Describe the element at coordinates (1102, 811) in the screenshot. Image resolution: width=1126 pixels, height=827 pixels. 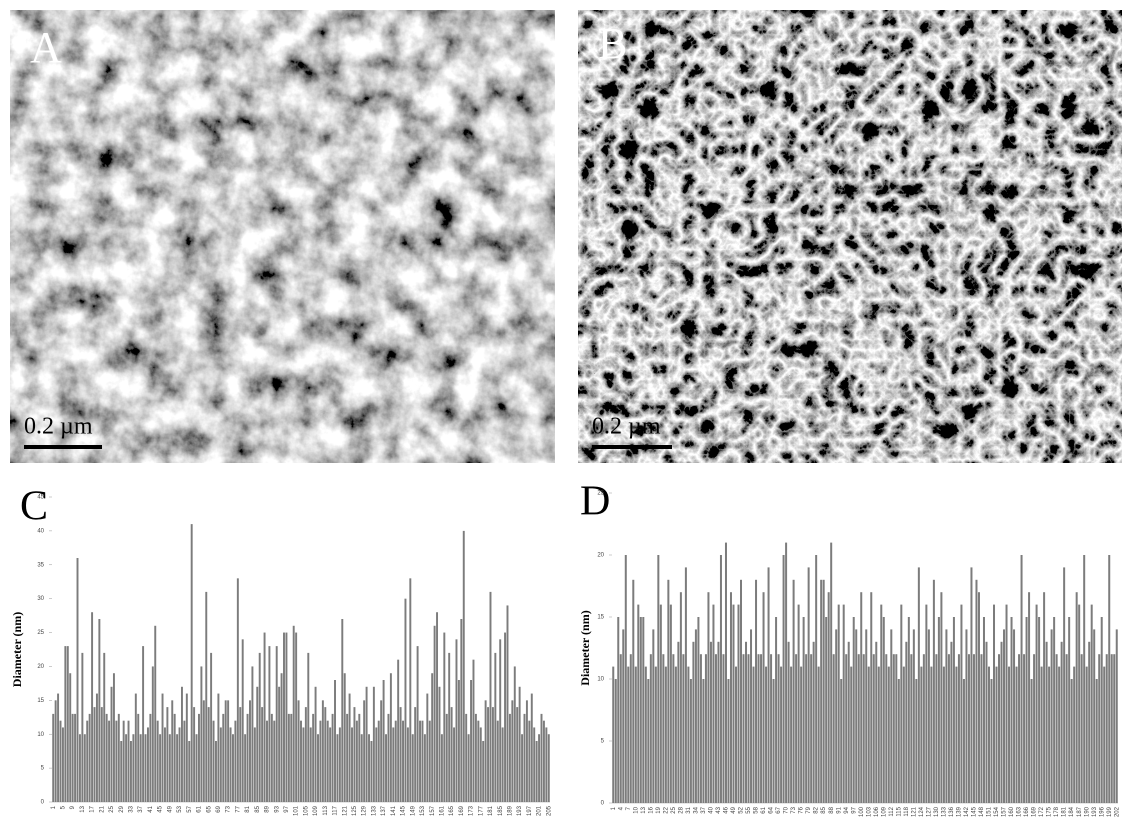
I see `x-tick-label: 196` at that location.